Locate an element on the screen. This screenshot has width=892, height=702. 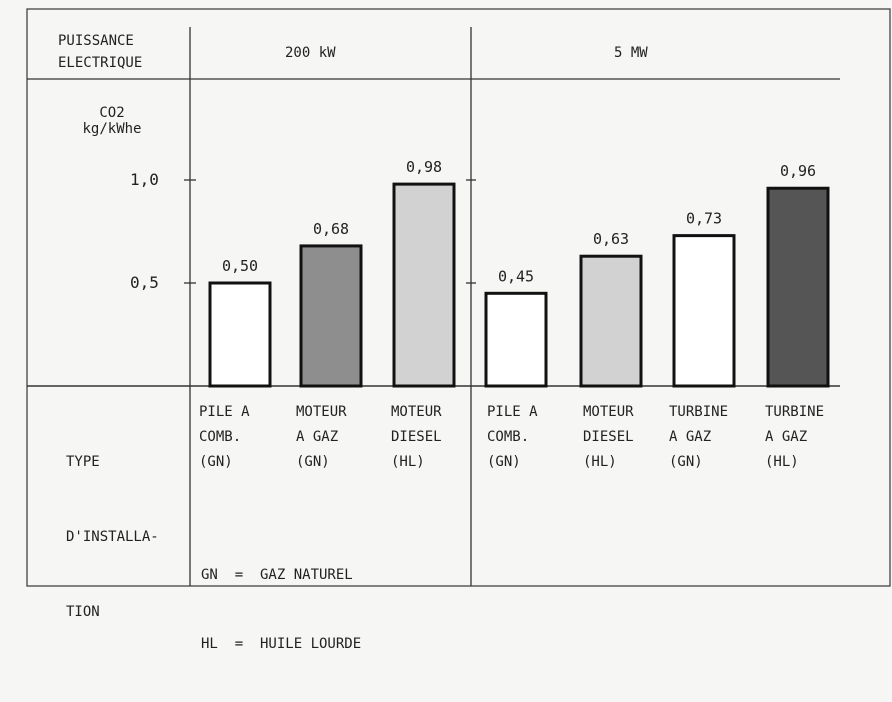
installation-type-label: TYPE D'INSTALLA- TION is located at coordinates (112, 537).